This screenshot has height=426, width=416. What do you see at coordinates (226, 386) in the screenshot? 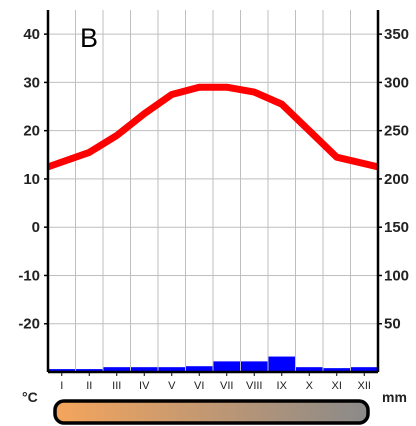
I see `month-label: VII` at bounding box center [226, 386].